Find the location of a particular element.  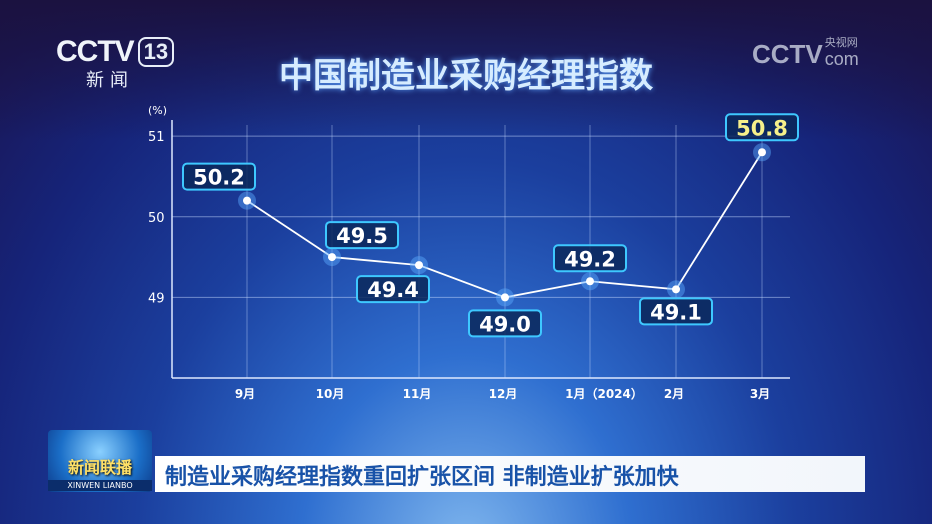

y-tick-label: 49 is located at coordinates (156, 298).